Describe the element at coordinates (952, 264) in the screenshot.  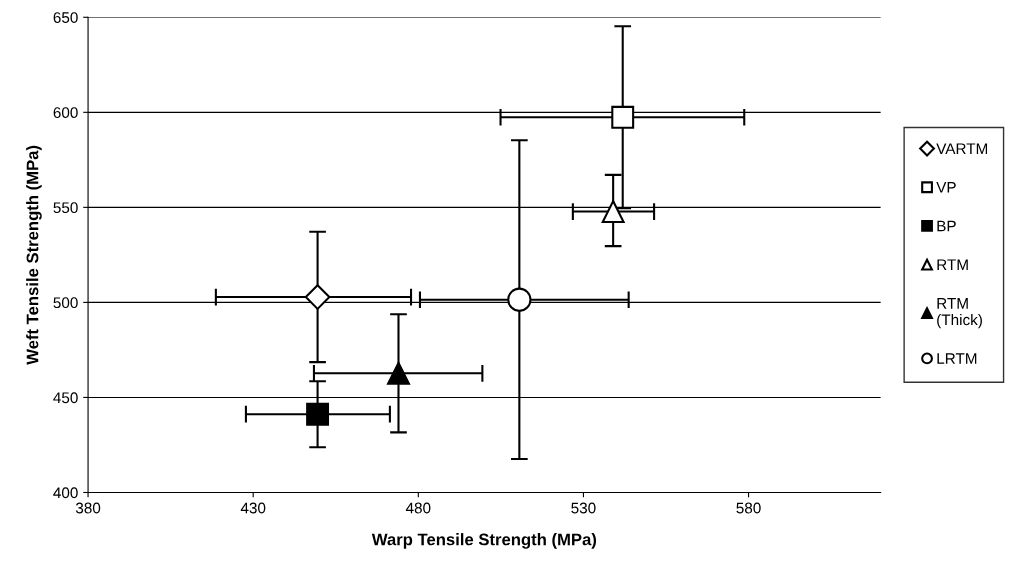
I see `legend-label: RTM` at that location.